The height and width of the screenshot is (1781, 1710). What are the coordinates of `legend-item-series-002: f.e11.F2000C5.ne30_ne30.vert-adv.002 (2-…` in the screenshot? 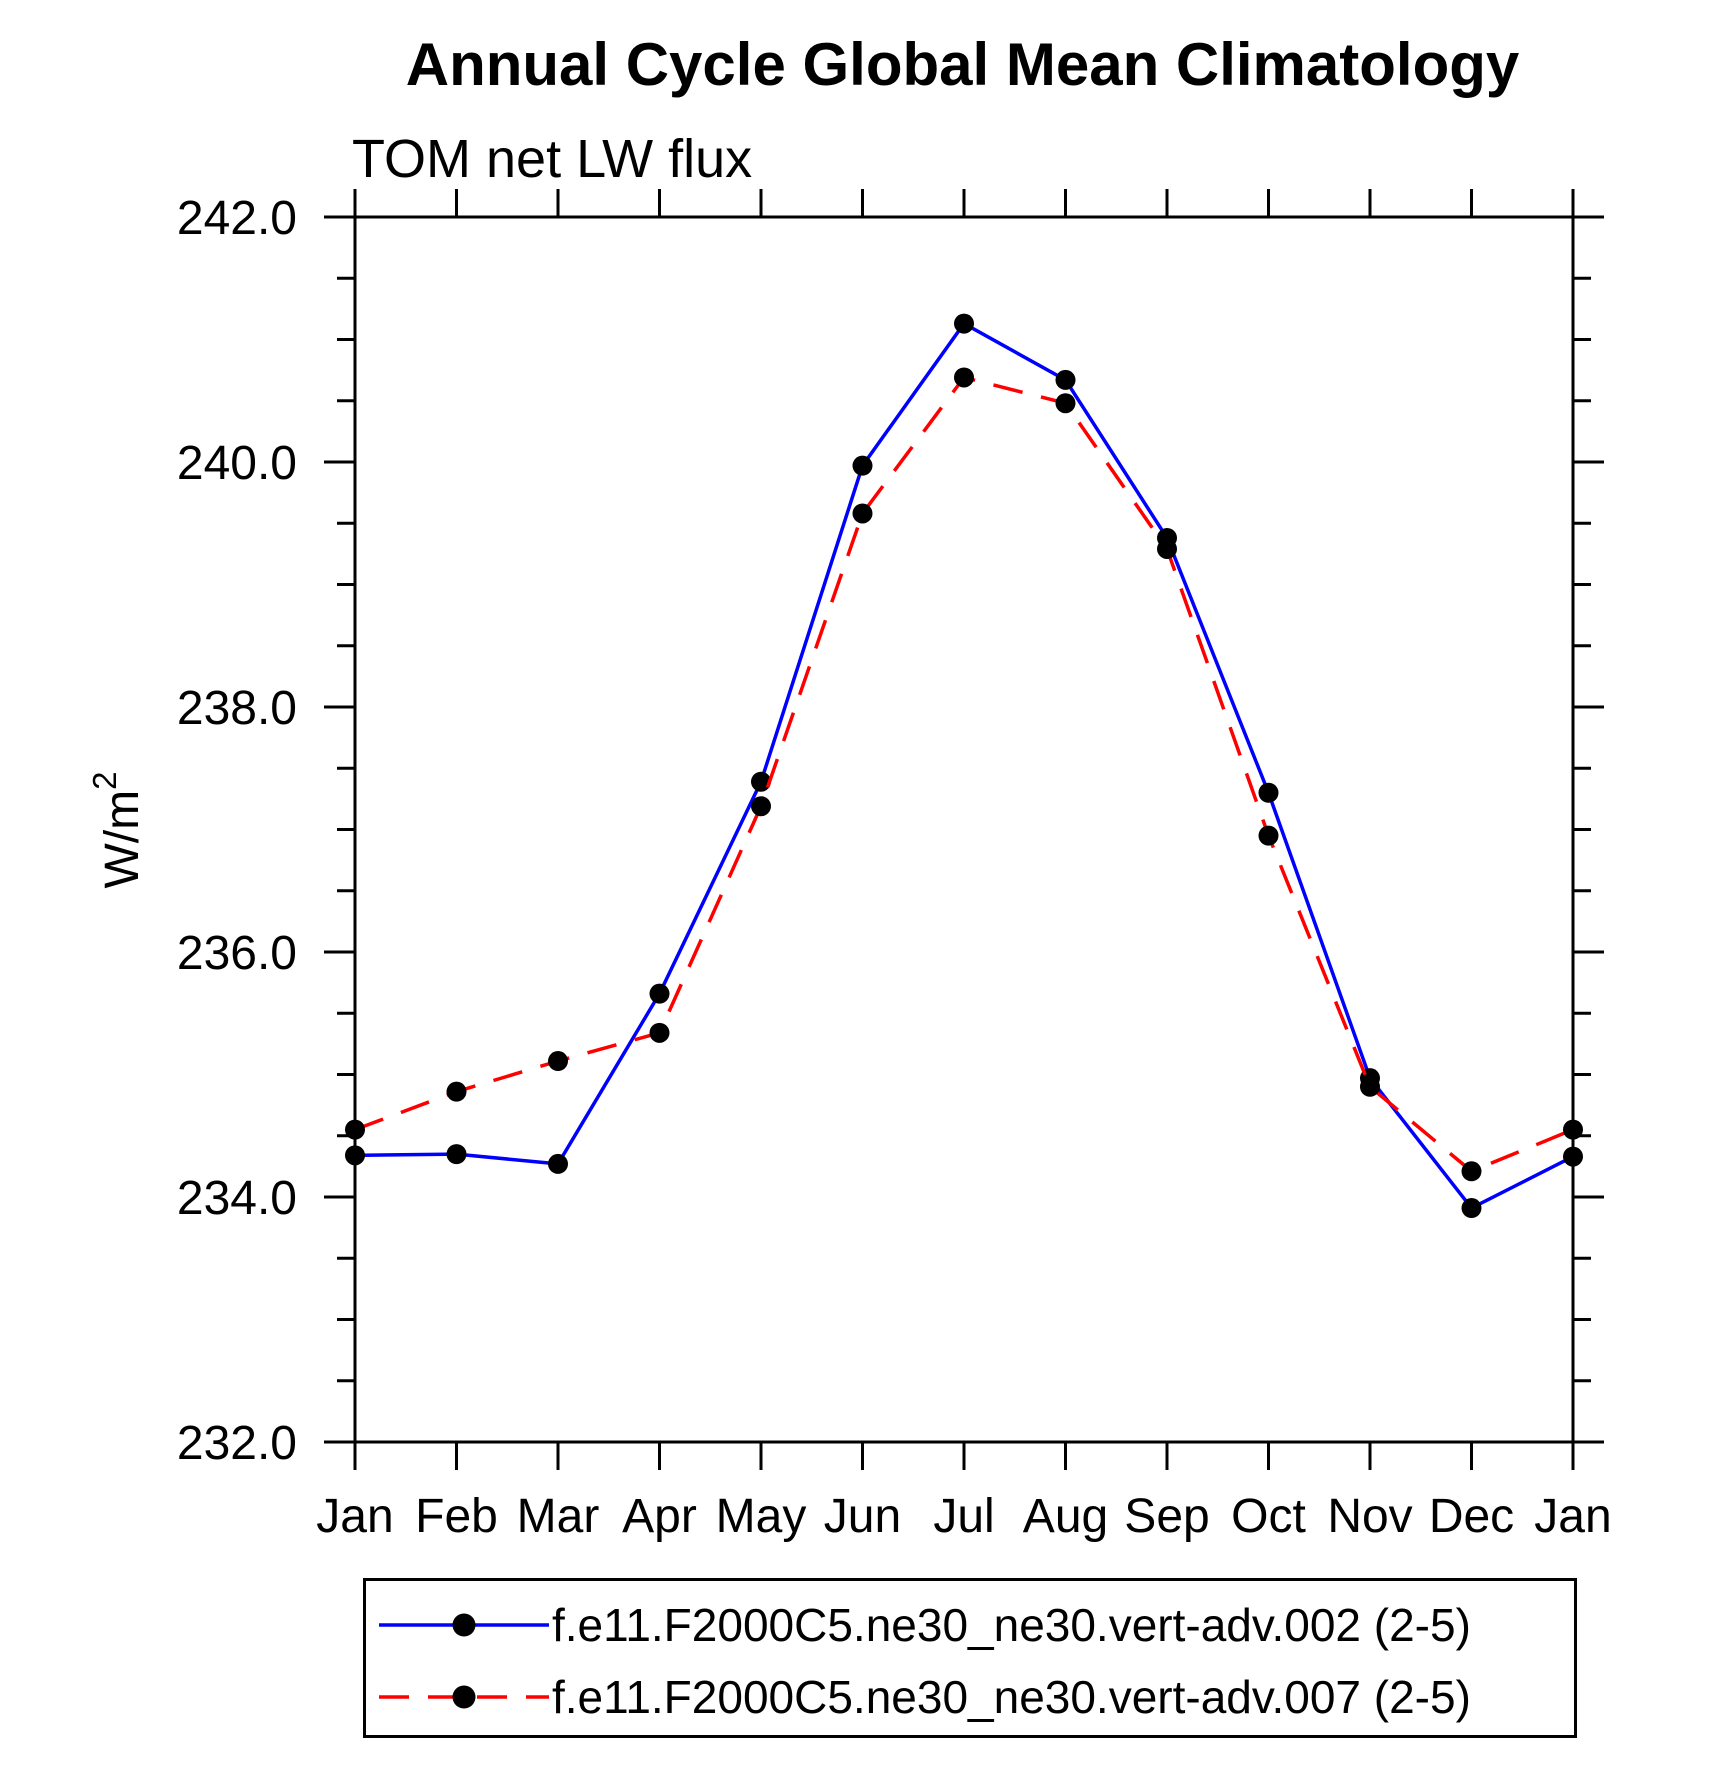 It's located at (921, 1625).